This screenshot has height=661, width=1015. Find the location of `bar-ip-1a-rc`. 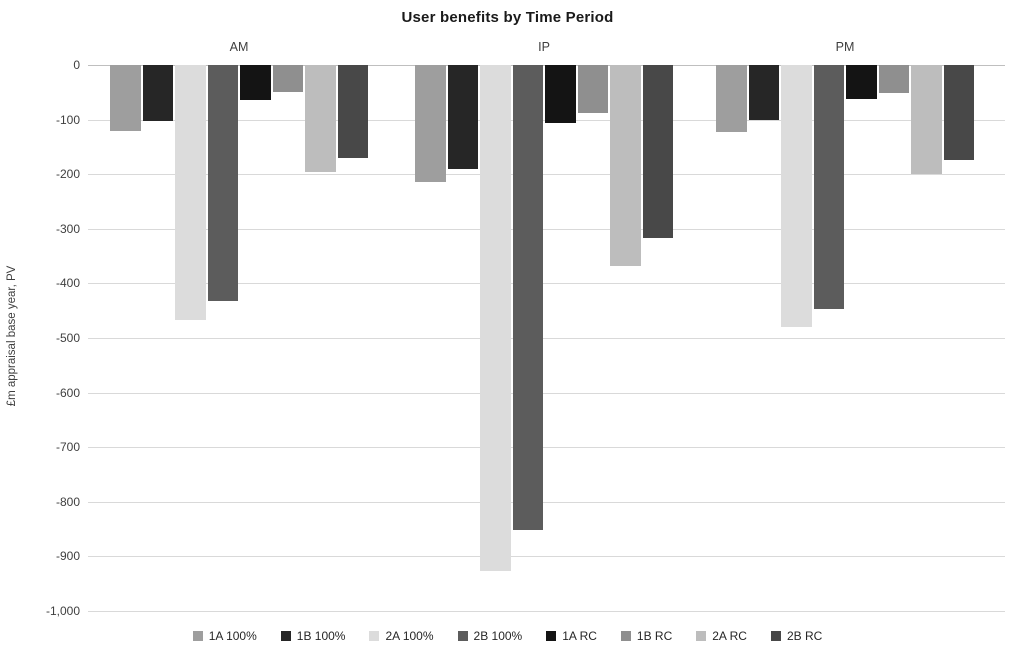

bar-ip-1a-rc is located at coordinates (560, 94).